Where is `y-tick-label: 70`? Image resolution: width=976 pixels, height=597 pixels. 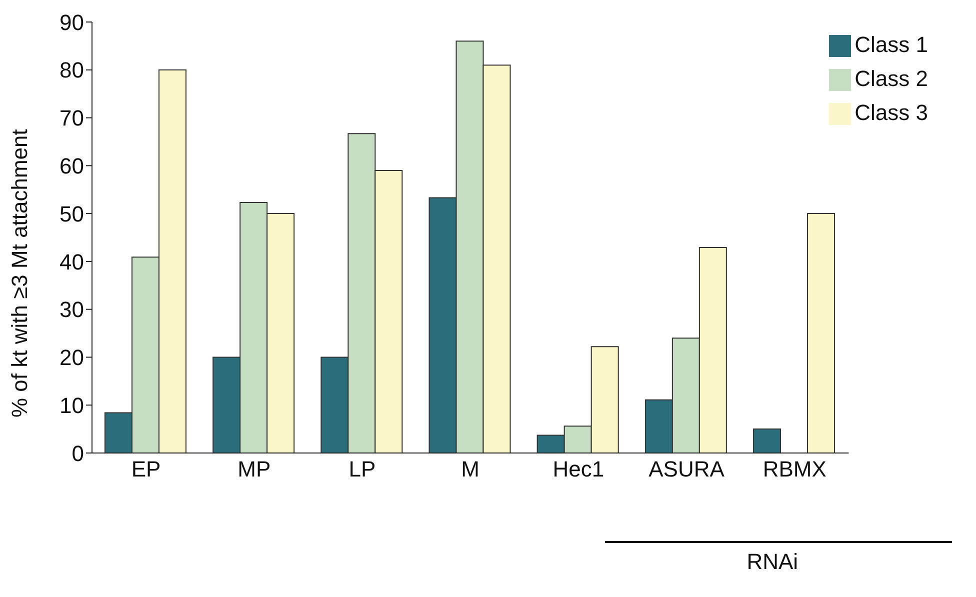 y-tick-label: 70 is located at coordinates (72, 118).